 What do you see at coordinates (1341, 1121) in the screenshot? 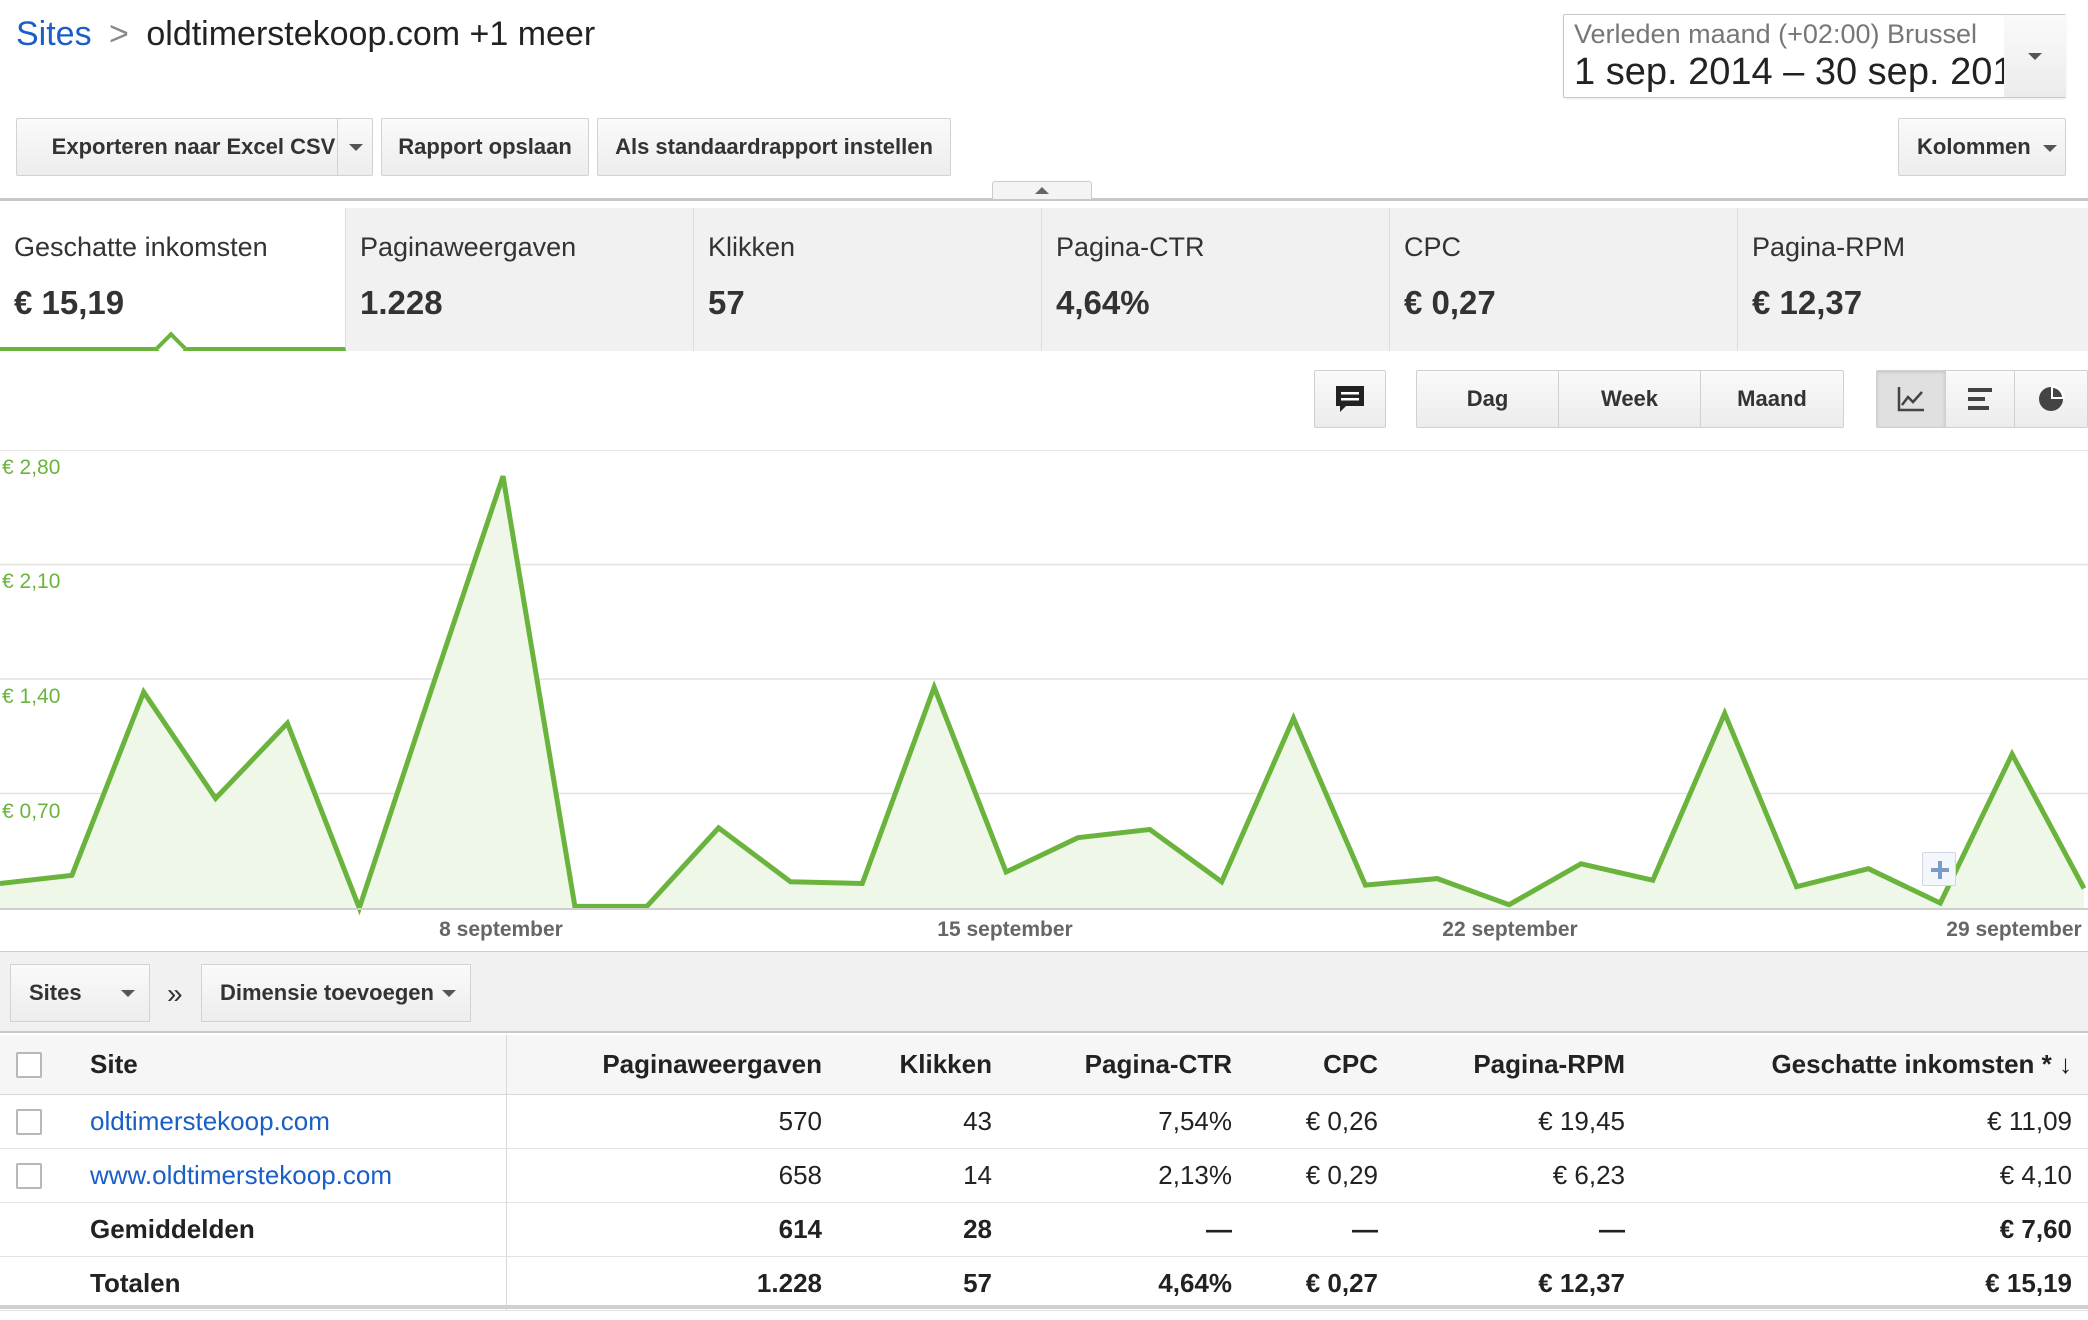
I see `cell-cpc: € 0,26` at bounding box center [1341, 1121].